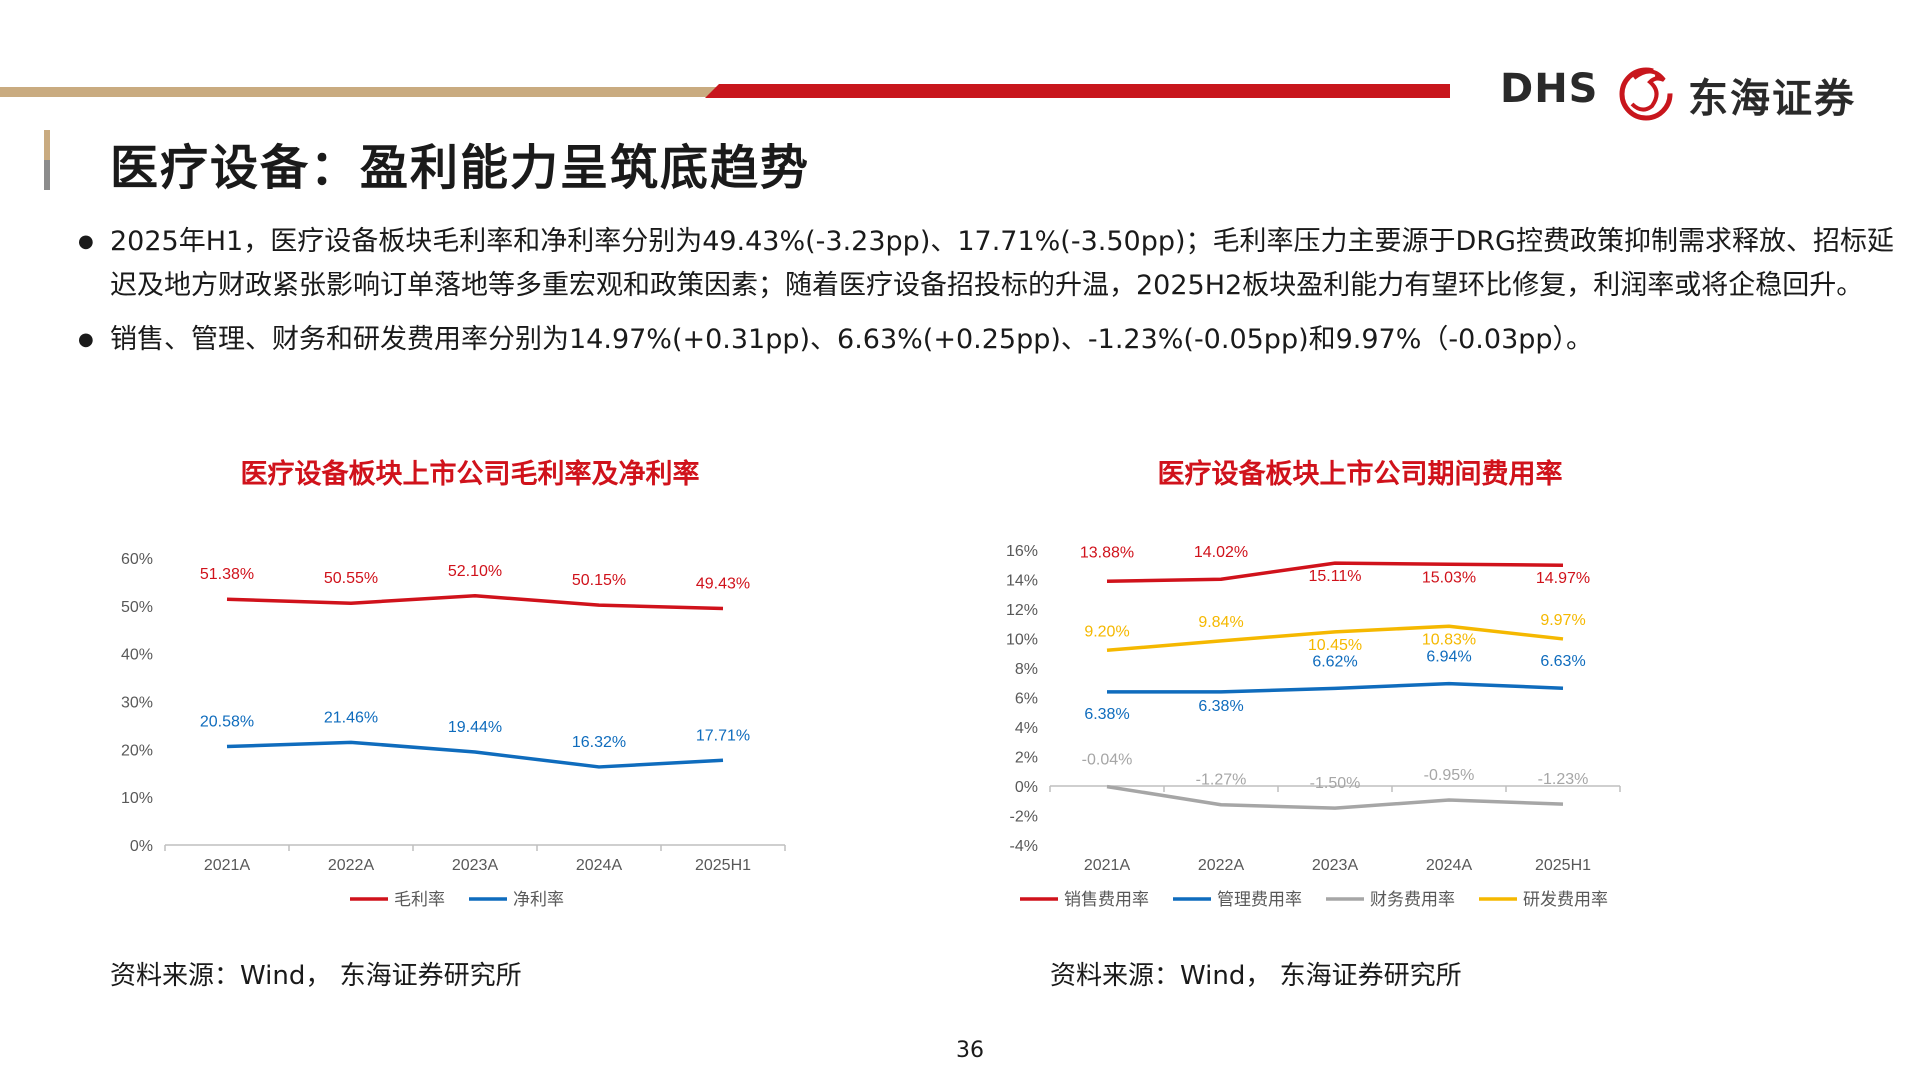 The width and height of the screenshot is (1920, 1080). I want to click on data-label: -0.95%, so click(1449, 775).